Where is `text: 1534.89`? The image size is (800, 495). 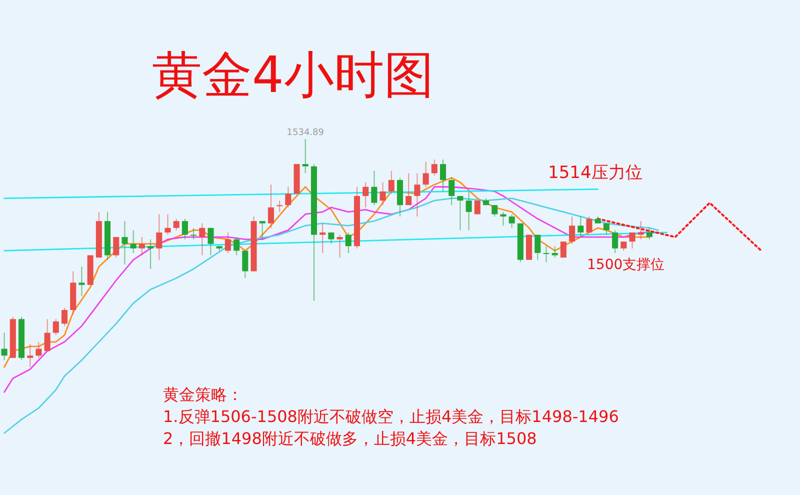 text: 1534.89 is located at coordinates (305, 133).